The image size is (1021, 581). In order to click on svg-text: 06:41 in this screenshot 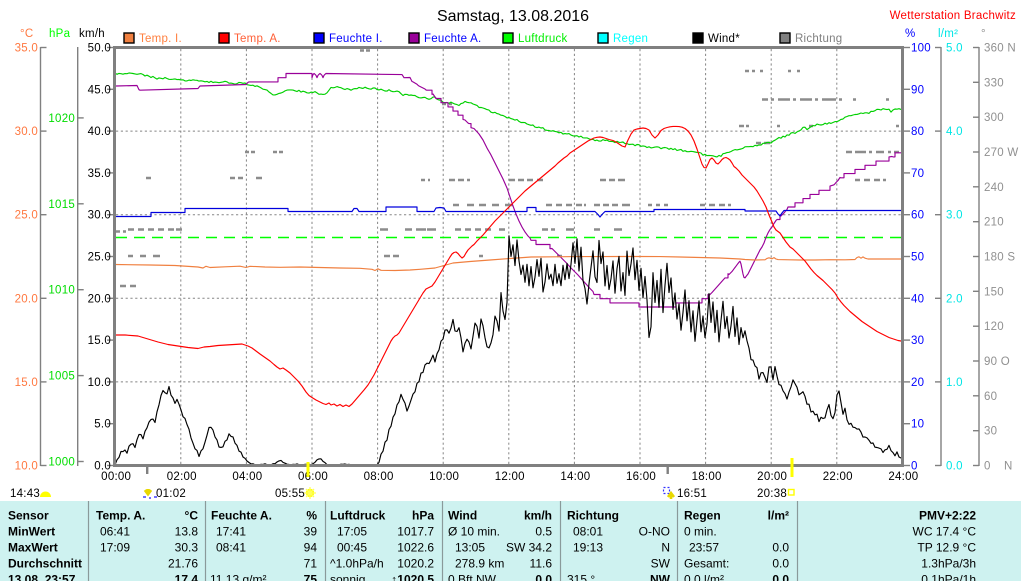, I will do `click(115, 532)`.